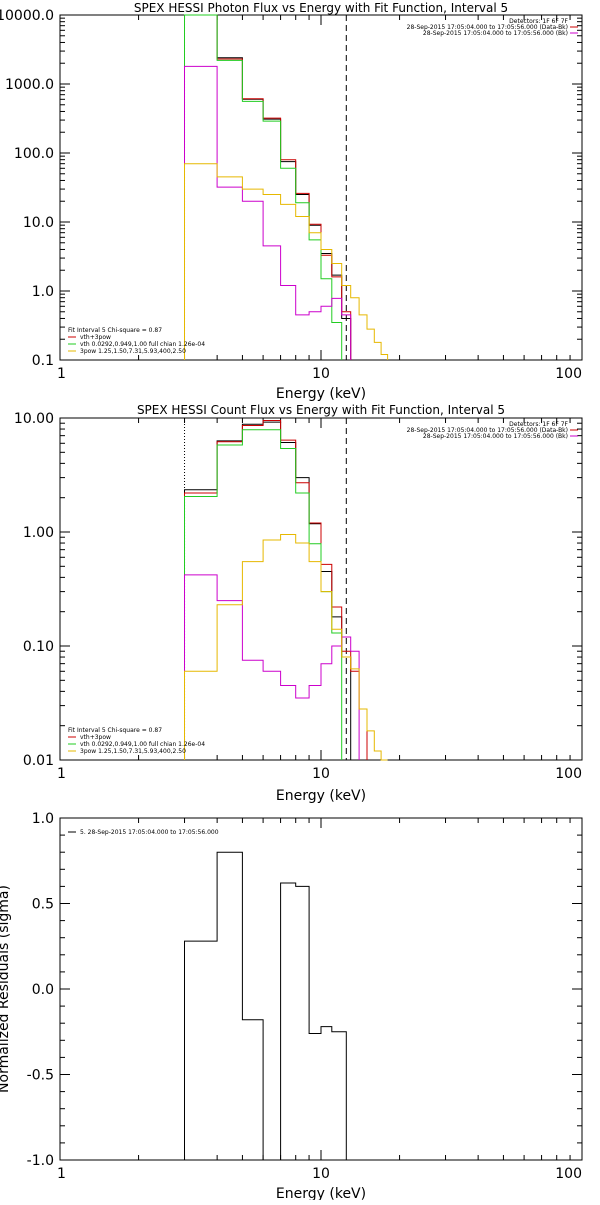  I want to click on y-tick-label: 10000.0, so click(27, 16).